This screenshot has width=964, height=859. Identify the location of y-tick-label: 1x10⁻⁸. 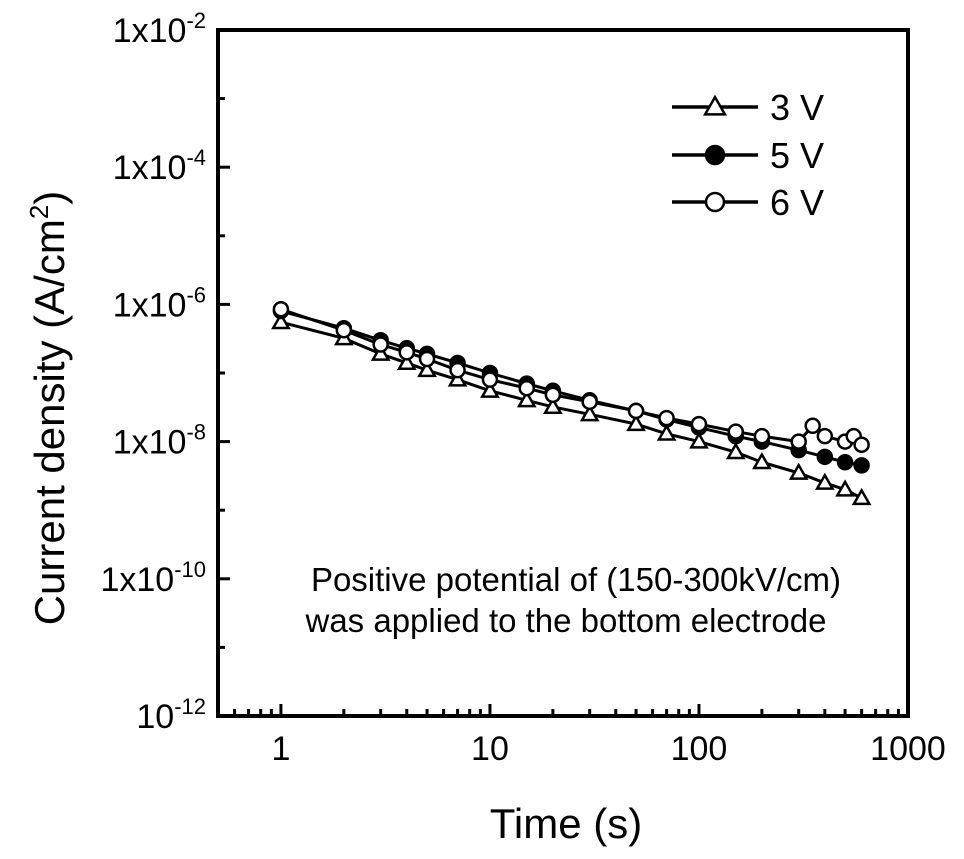
(159, 441).